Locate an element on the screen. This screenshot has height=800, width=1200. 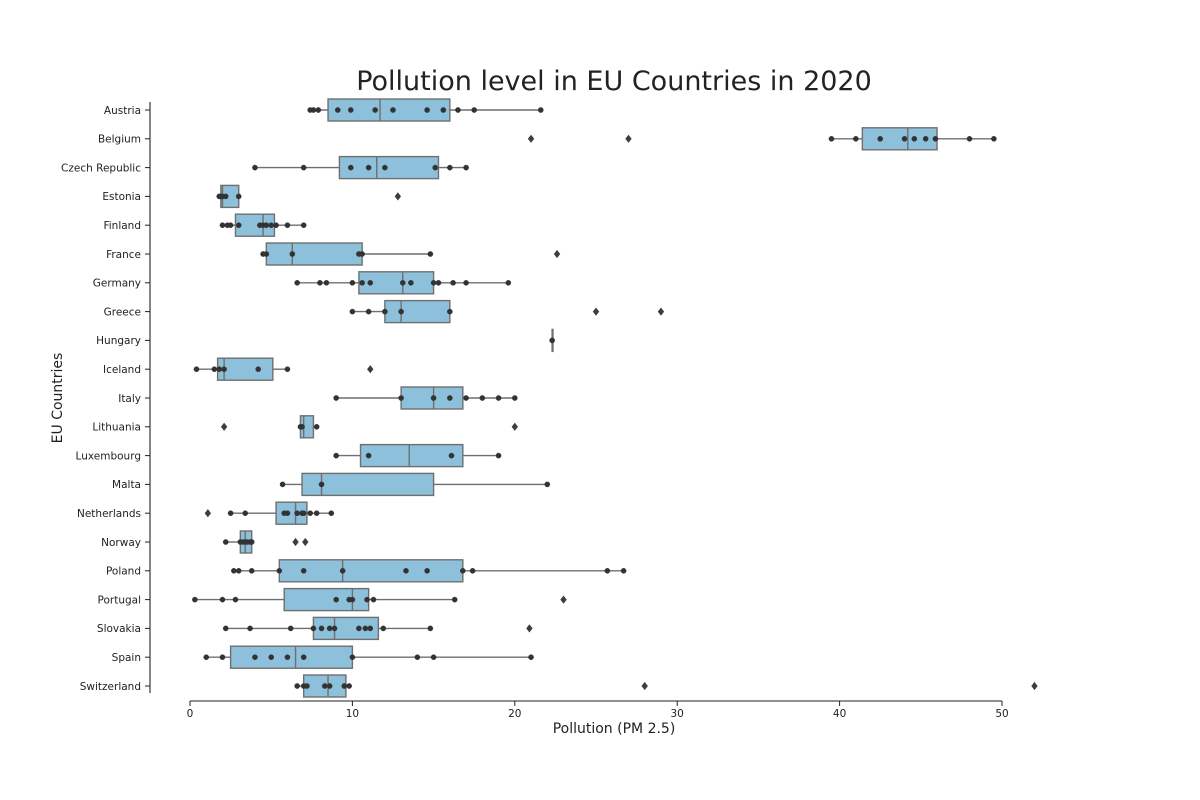
box-luxembourg is located at coordinates (411, 455).